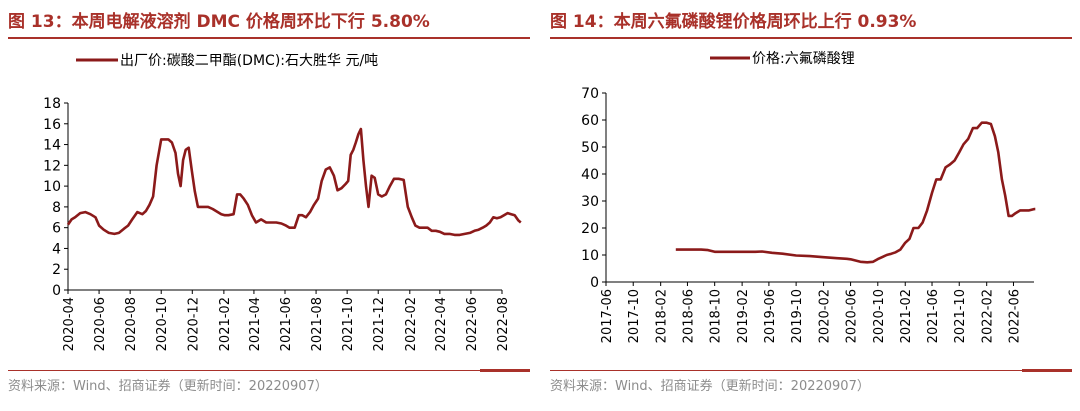  Describe the element at coordinates (716, 316) in the screenshot. I see `x-tick-label: 2018-10` at that location.